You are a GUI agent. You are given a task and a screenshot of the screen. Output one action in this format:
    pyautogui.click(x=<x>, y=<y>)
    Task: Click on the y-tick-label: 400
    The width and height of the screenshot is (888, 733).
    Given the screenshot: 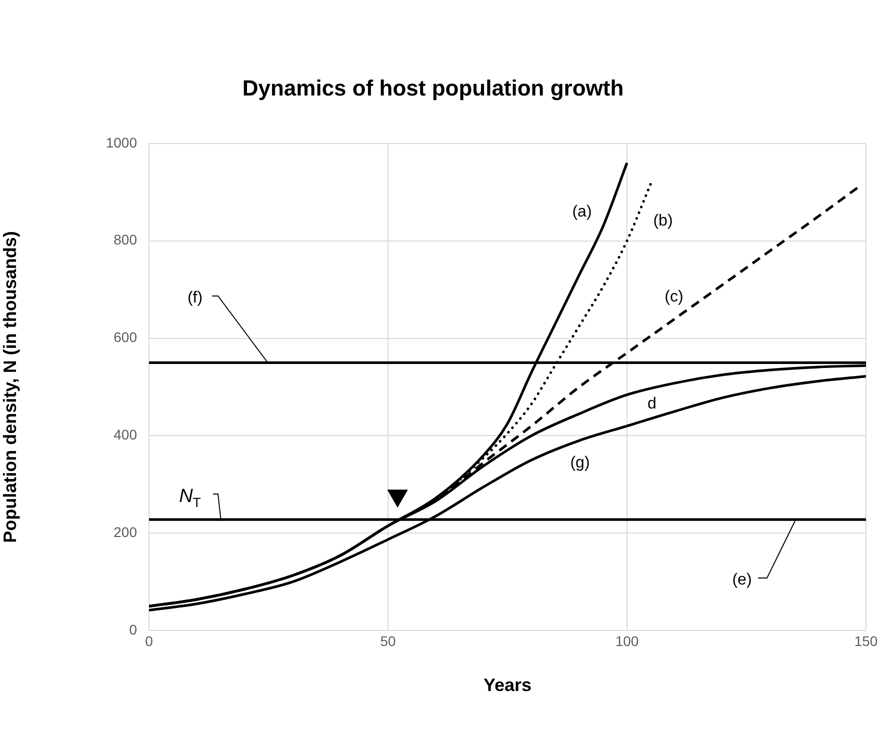 What is the action you would take?
    pyautogui.click(x=126, y=434)
    